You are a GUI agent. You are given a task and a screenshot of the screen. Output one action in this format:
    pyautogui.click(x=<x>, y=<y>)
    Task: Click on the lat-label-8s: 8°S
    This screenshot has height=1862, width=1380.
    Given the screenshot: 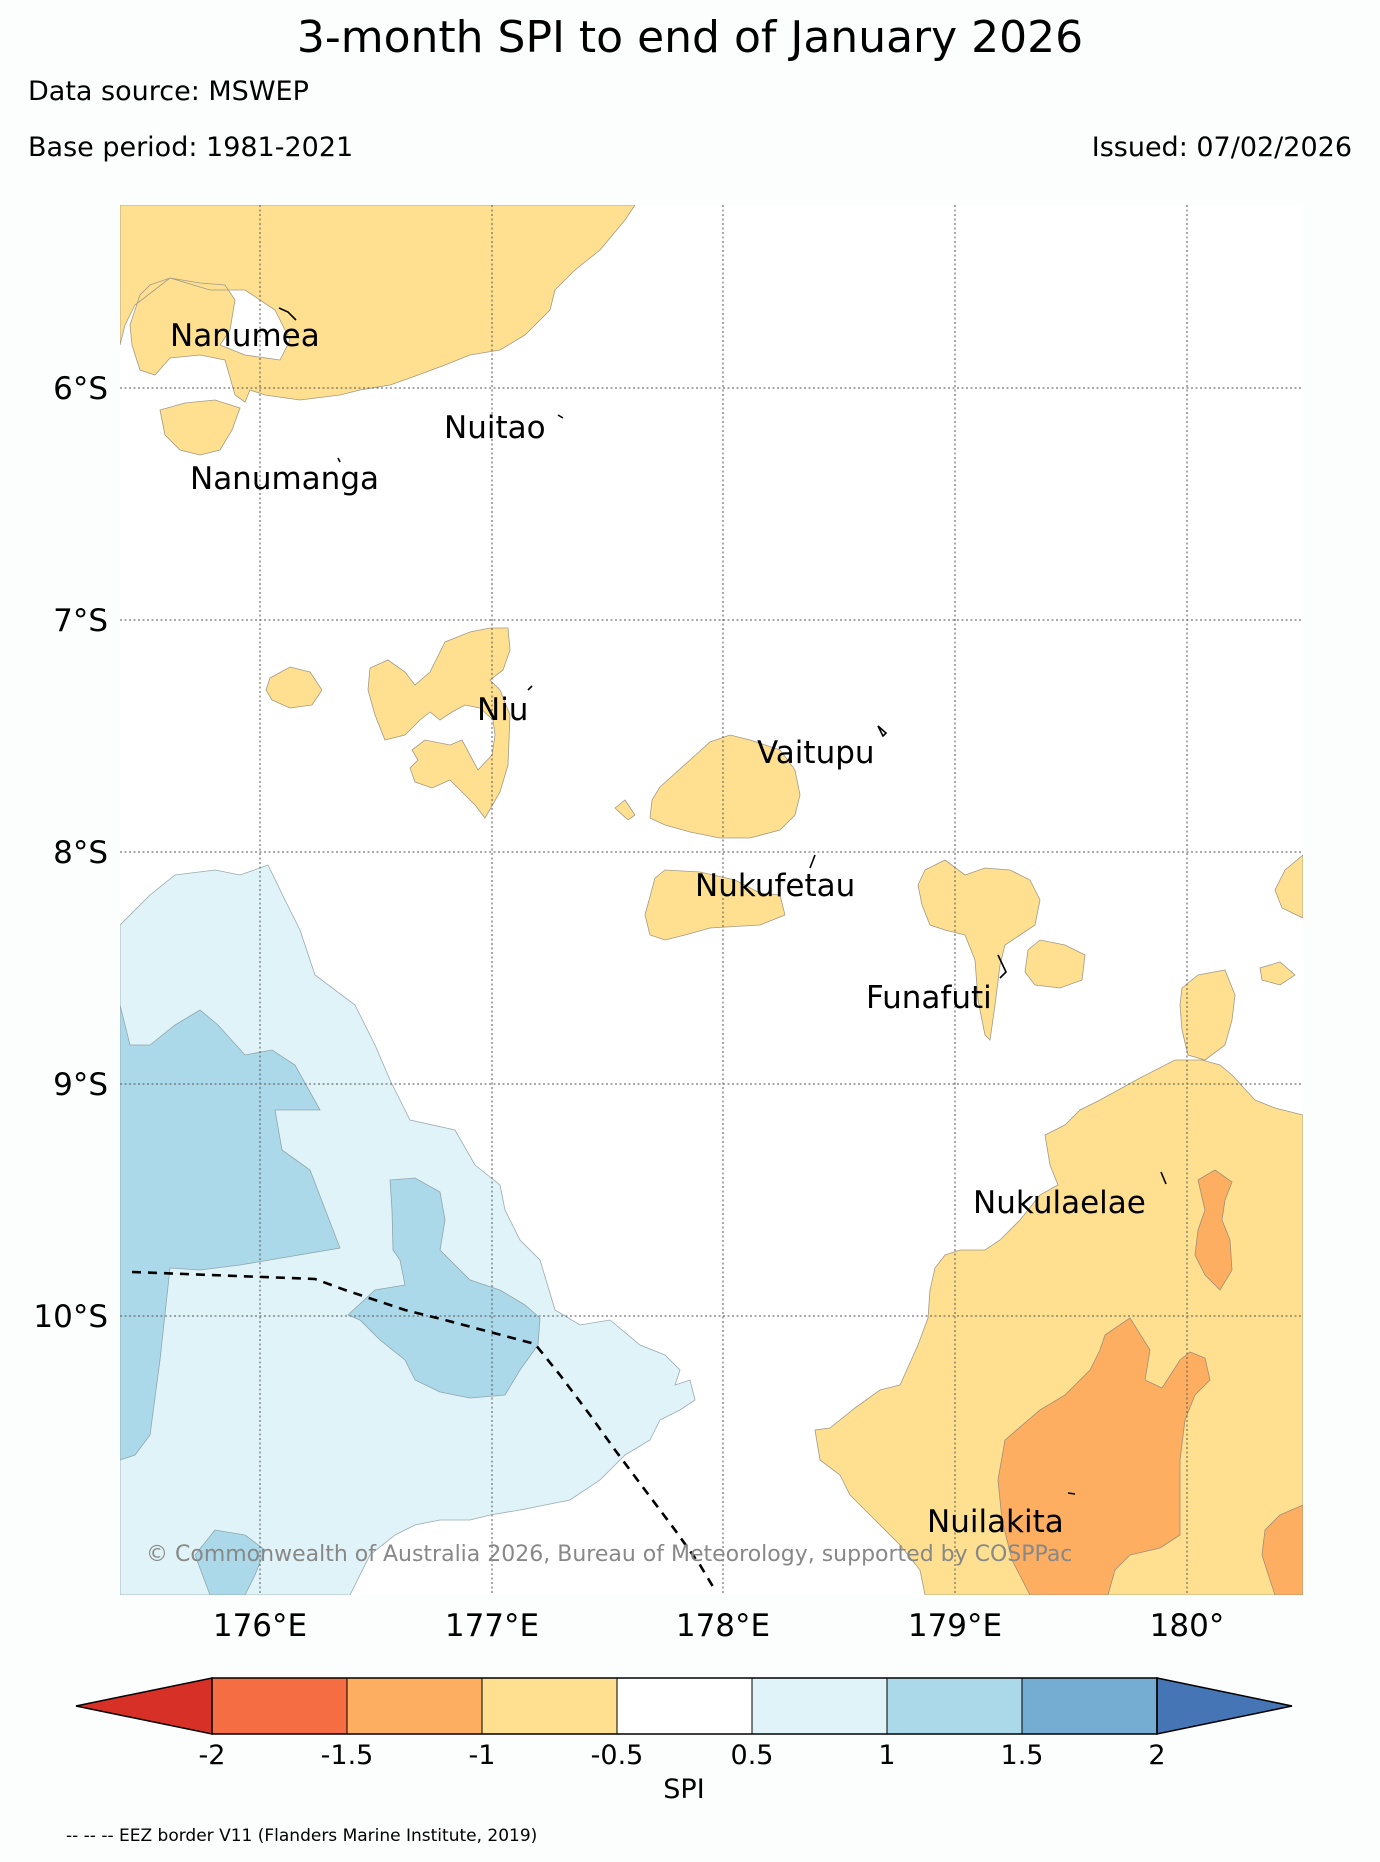 What is the action you would take?
    pyautogui.click(x=80, y=853)
    